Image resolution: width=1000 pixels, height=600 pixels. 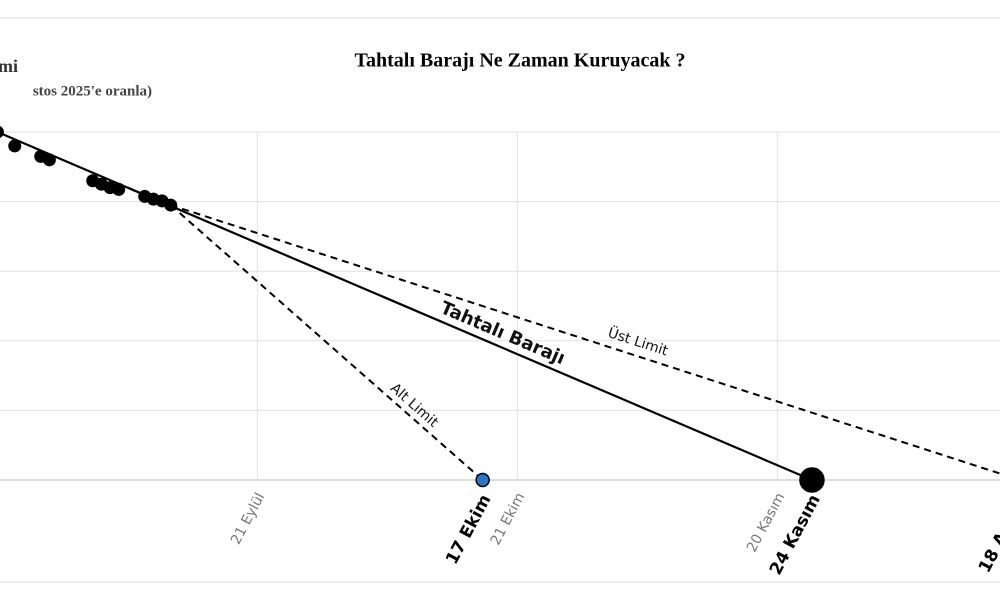 What do you see at coordinates (327, 342) in the screenshot?
I see `projection-line` at bounding box center [327, 342].